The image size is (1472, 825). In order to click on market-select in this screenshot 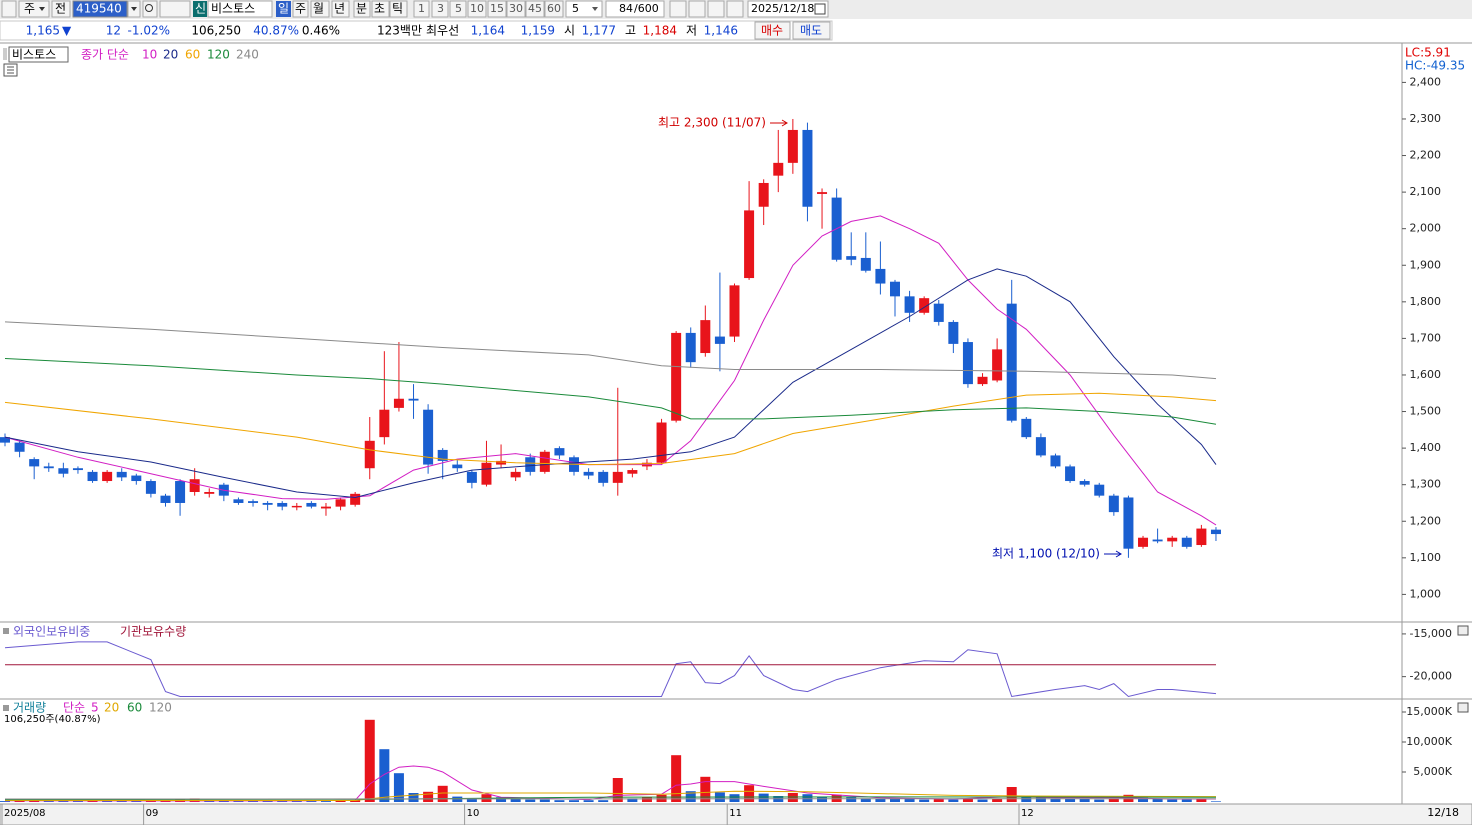, I will do `click(34, 9)`.